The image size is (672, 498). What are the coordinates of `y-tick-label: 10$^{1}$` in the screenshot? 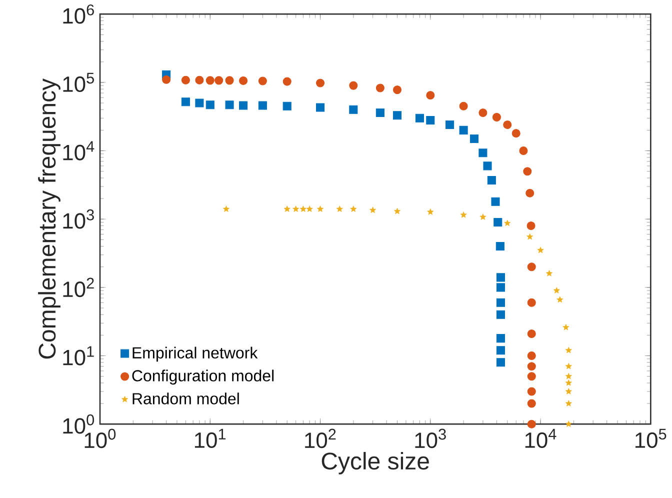 It's located at (78, 356).